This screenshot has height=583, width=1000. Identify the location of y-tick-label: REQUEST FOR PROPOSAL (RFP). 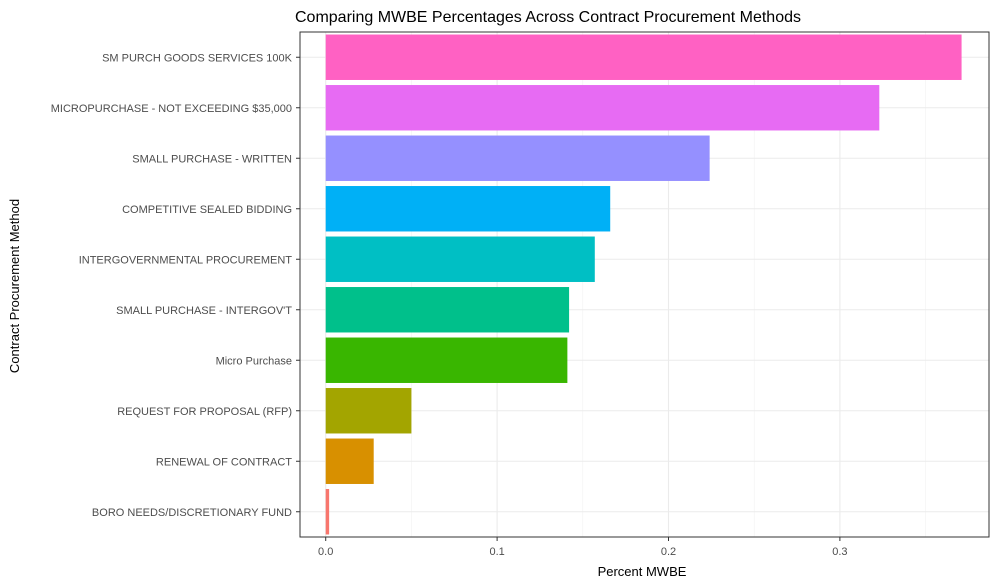
(204, 412).